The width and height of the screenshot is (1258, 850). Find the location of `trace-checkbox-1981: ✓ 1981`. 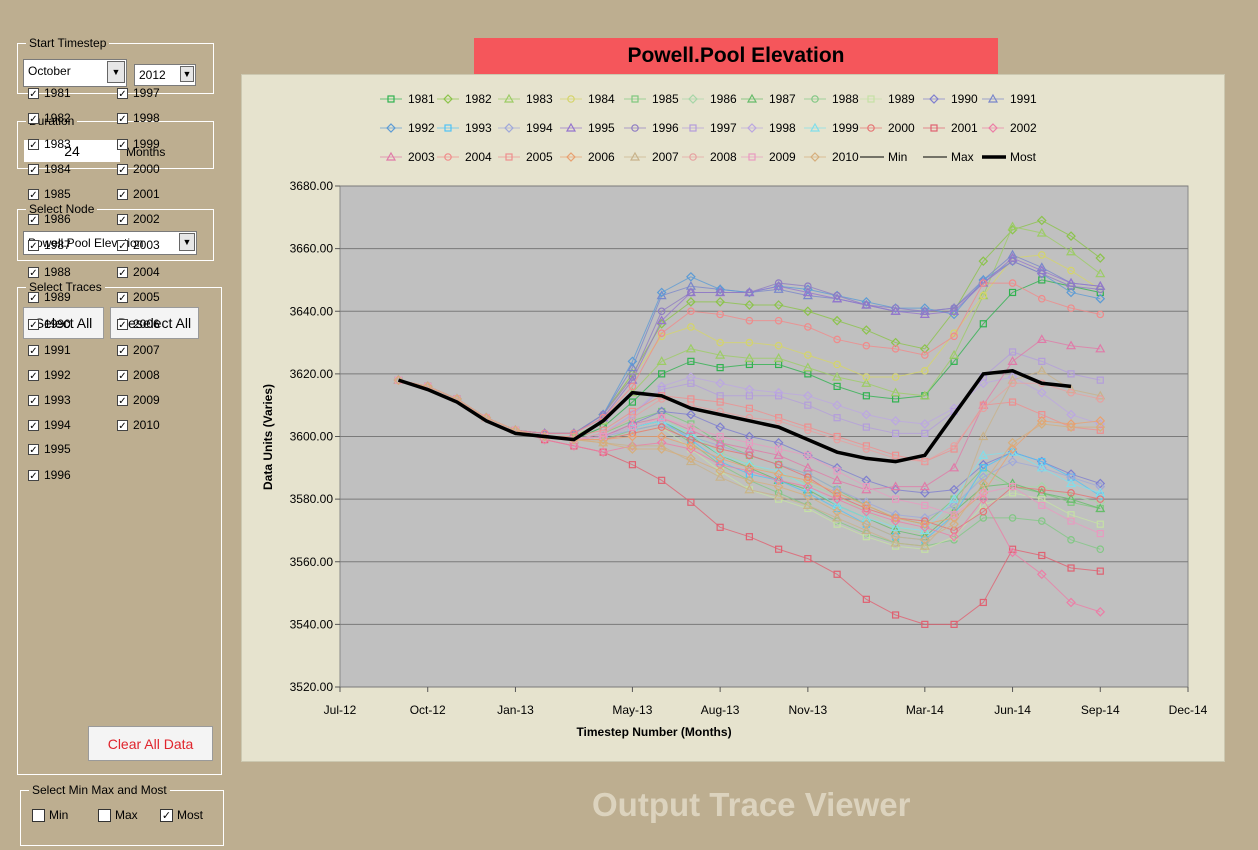

trace-checkbox-1981: ✓ 1981 is located at coordinates (49, 93).